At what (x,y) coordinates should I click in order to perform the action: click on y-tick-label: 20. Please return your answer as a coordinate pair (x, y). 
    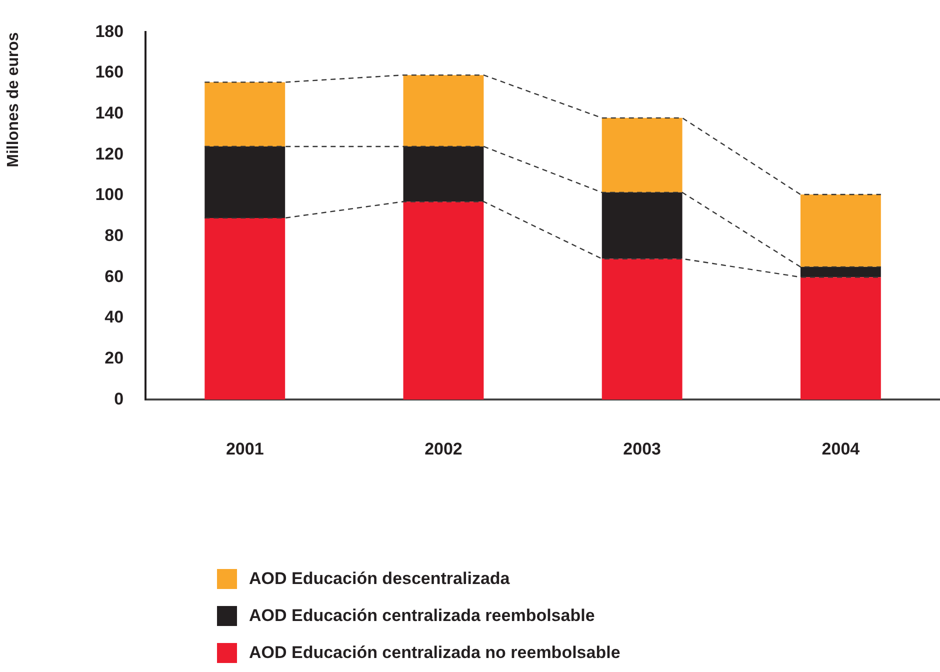
    Looking at the image, I should click on (114, 358).